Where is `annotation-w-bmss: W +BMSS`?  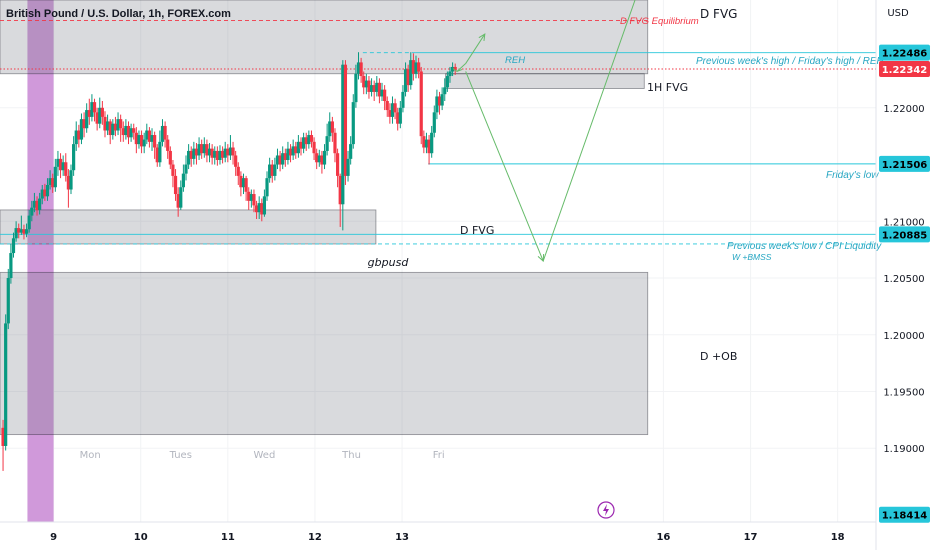 annotation-w-bmss: W +BMSS is located at coordinates (752, 257).